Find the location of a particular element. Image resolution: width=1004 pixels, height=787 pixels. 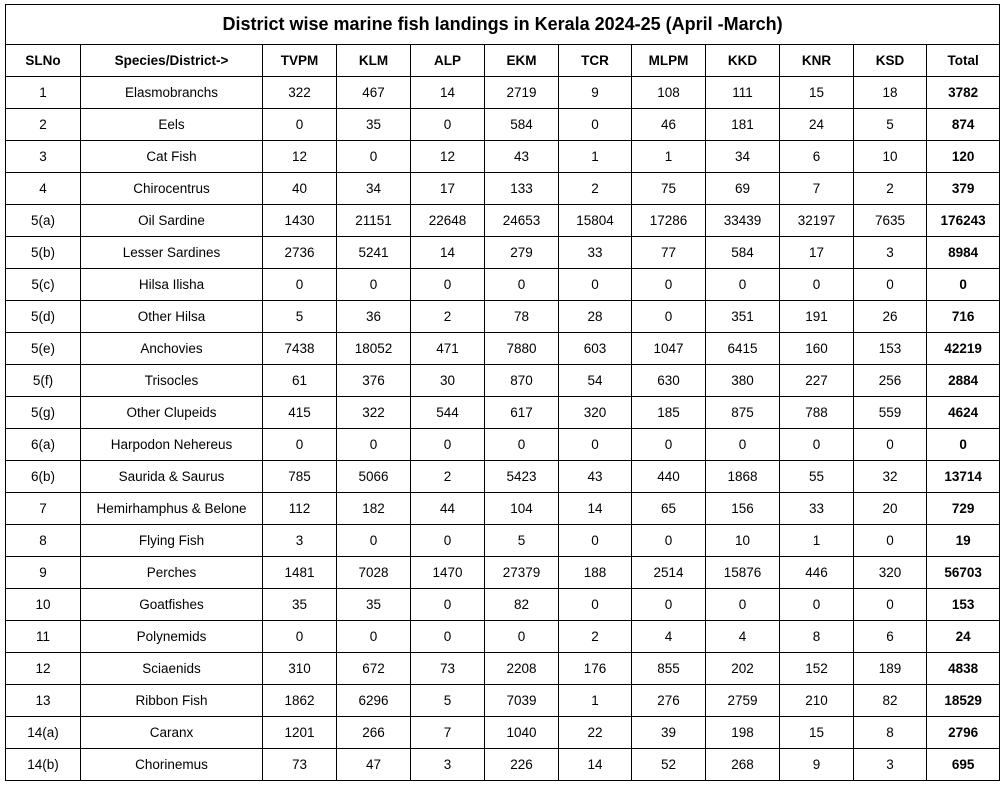

species-cell: Flying Fish is located at coordinates (171, 540).